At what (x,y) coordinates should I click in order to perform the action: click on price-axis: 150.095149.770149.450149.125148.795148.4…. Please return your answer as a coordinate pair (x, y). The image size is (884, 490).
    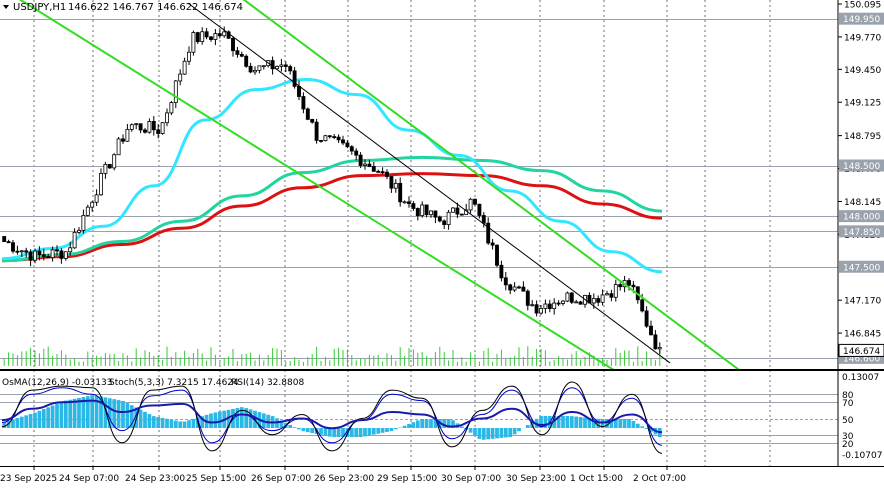
    Looking at the image, I should click on (861, 183).